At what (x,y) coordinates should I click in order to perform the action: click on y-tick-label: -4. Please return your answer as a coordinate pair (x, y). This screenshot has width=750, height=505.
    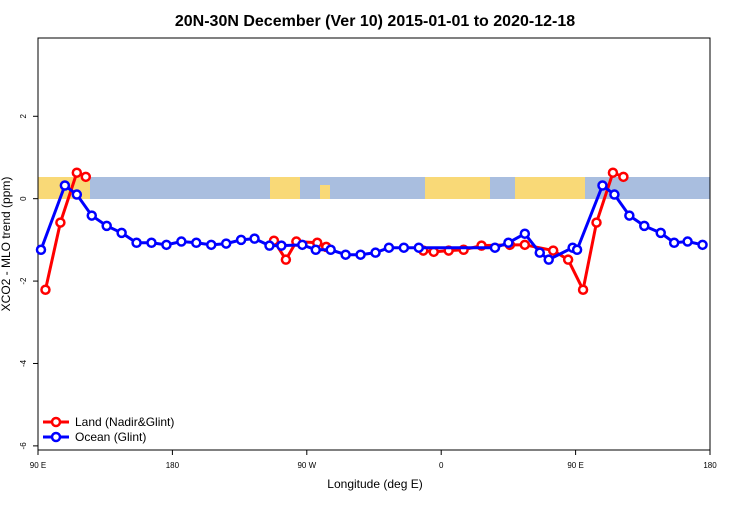
    Looking at the image, I should click on (23, 363).